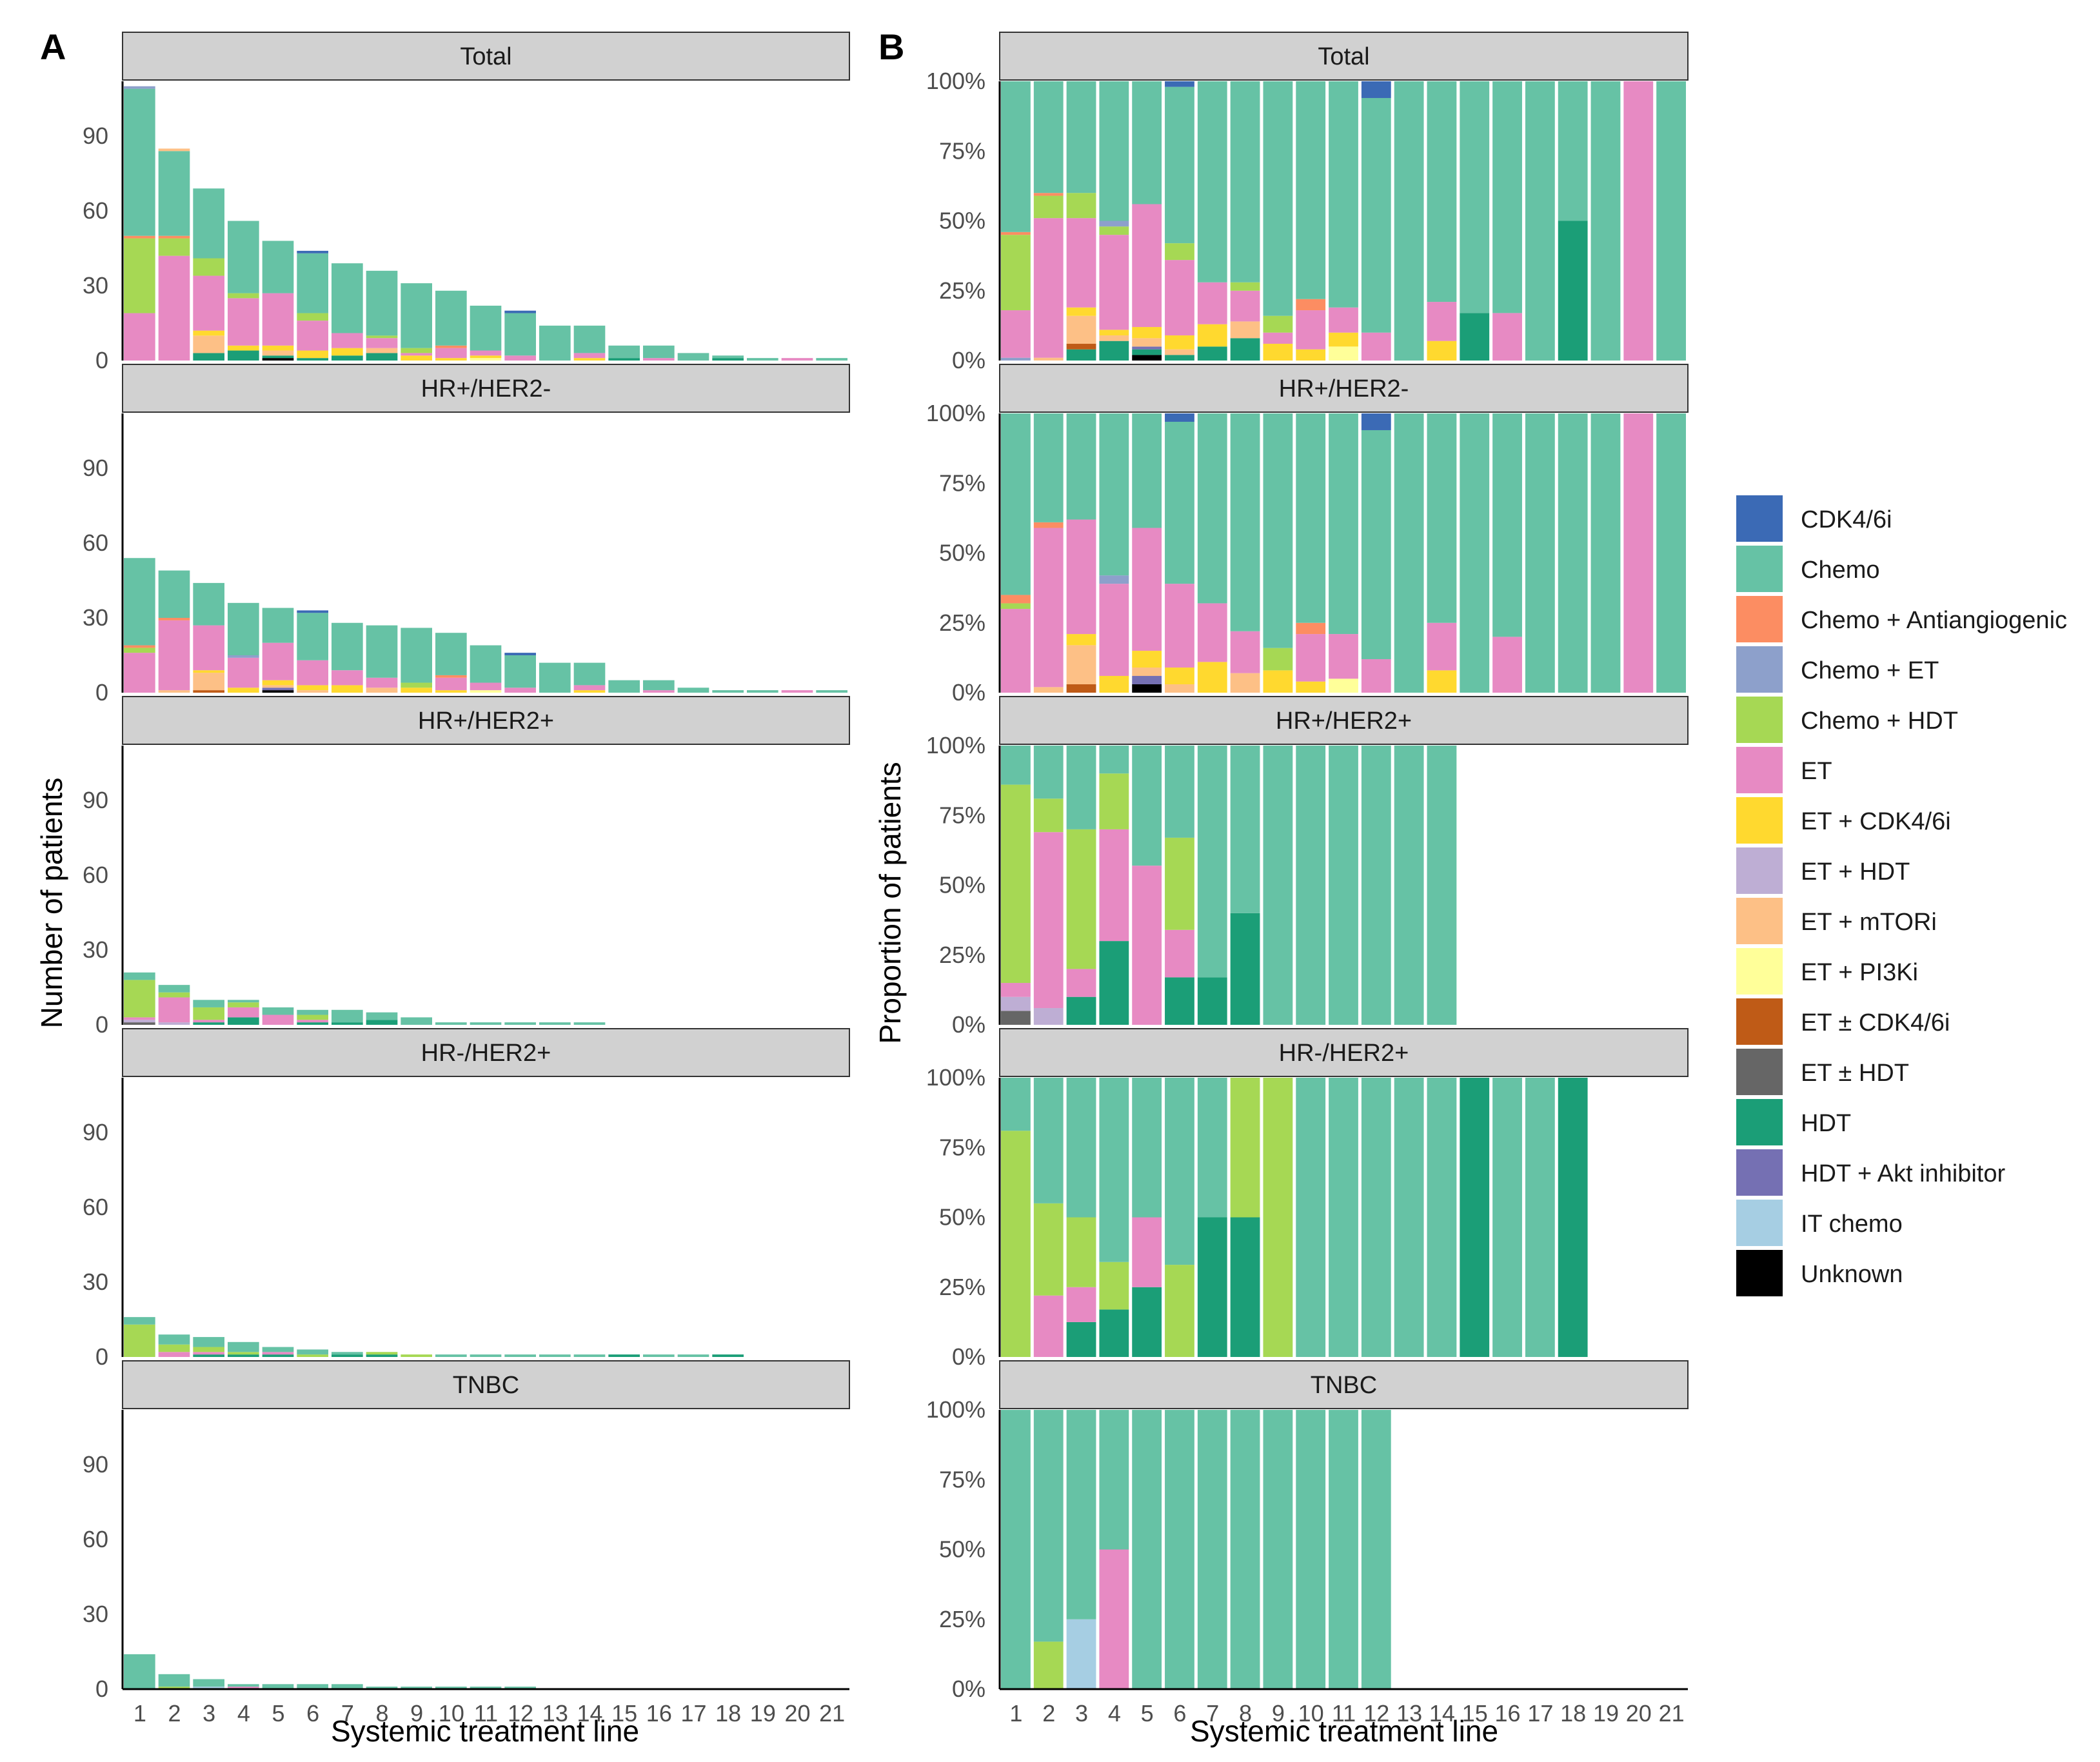 This screenshot has width=2100, height=1762. Describe the element at coordinates (1344, 1385) in the screenshot. I see `facet-title: TNBC` at that location.